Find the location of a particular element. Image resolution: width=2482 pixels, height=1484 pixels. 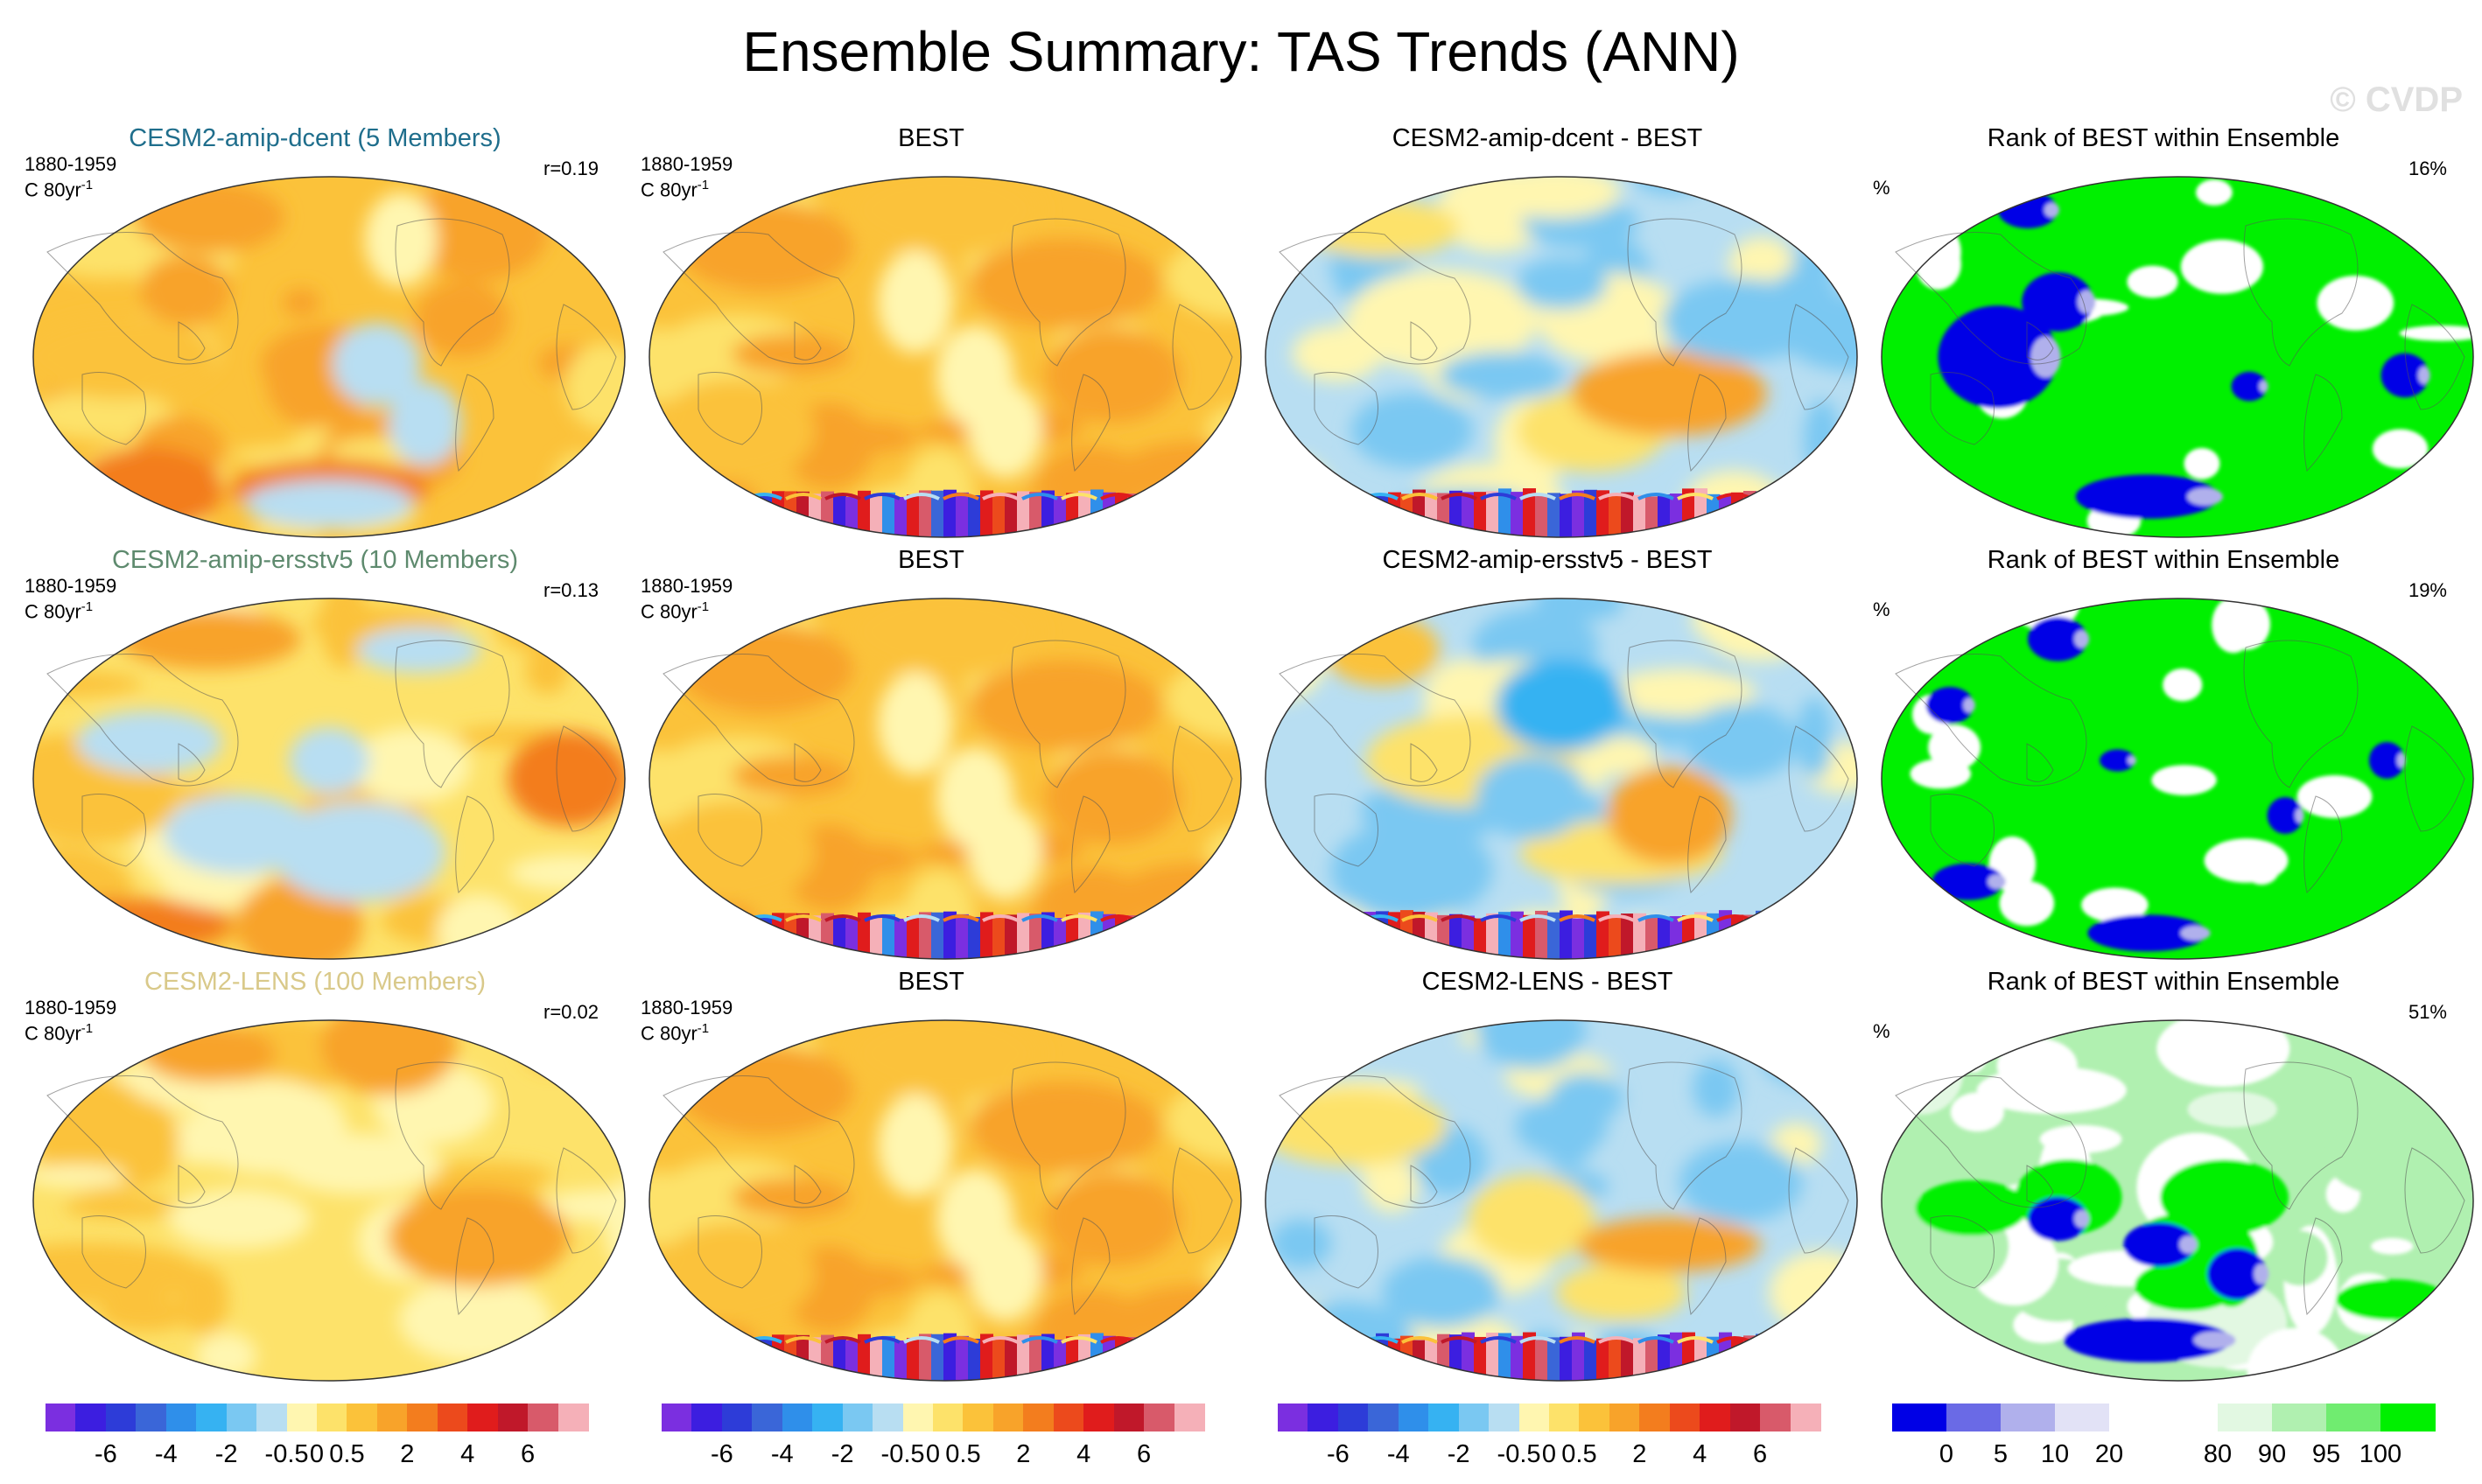

cvdp-watermark: © CVDP is located at coordinates (2396, 99).